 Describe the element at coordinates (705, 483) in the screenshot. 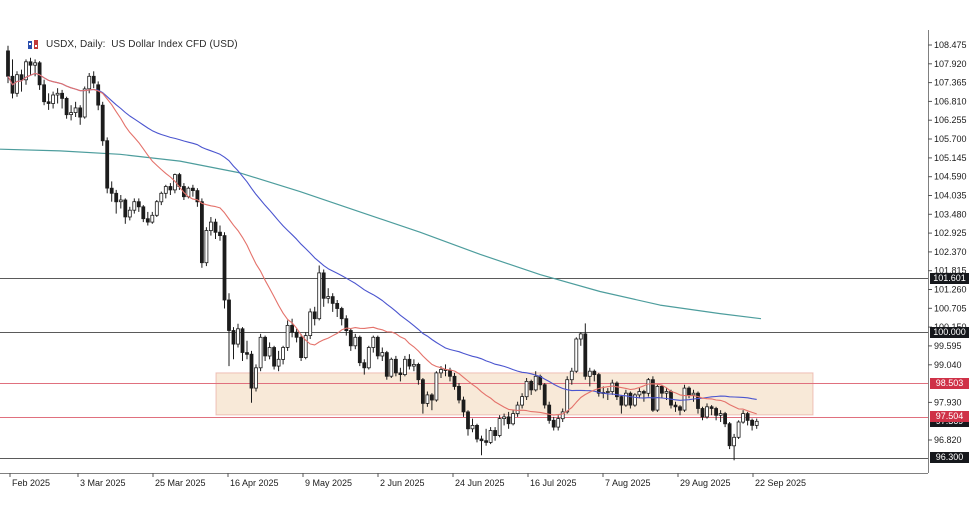

I see `date-tick-label: 29 Aug 2025` at that location.